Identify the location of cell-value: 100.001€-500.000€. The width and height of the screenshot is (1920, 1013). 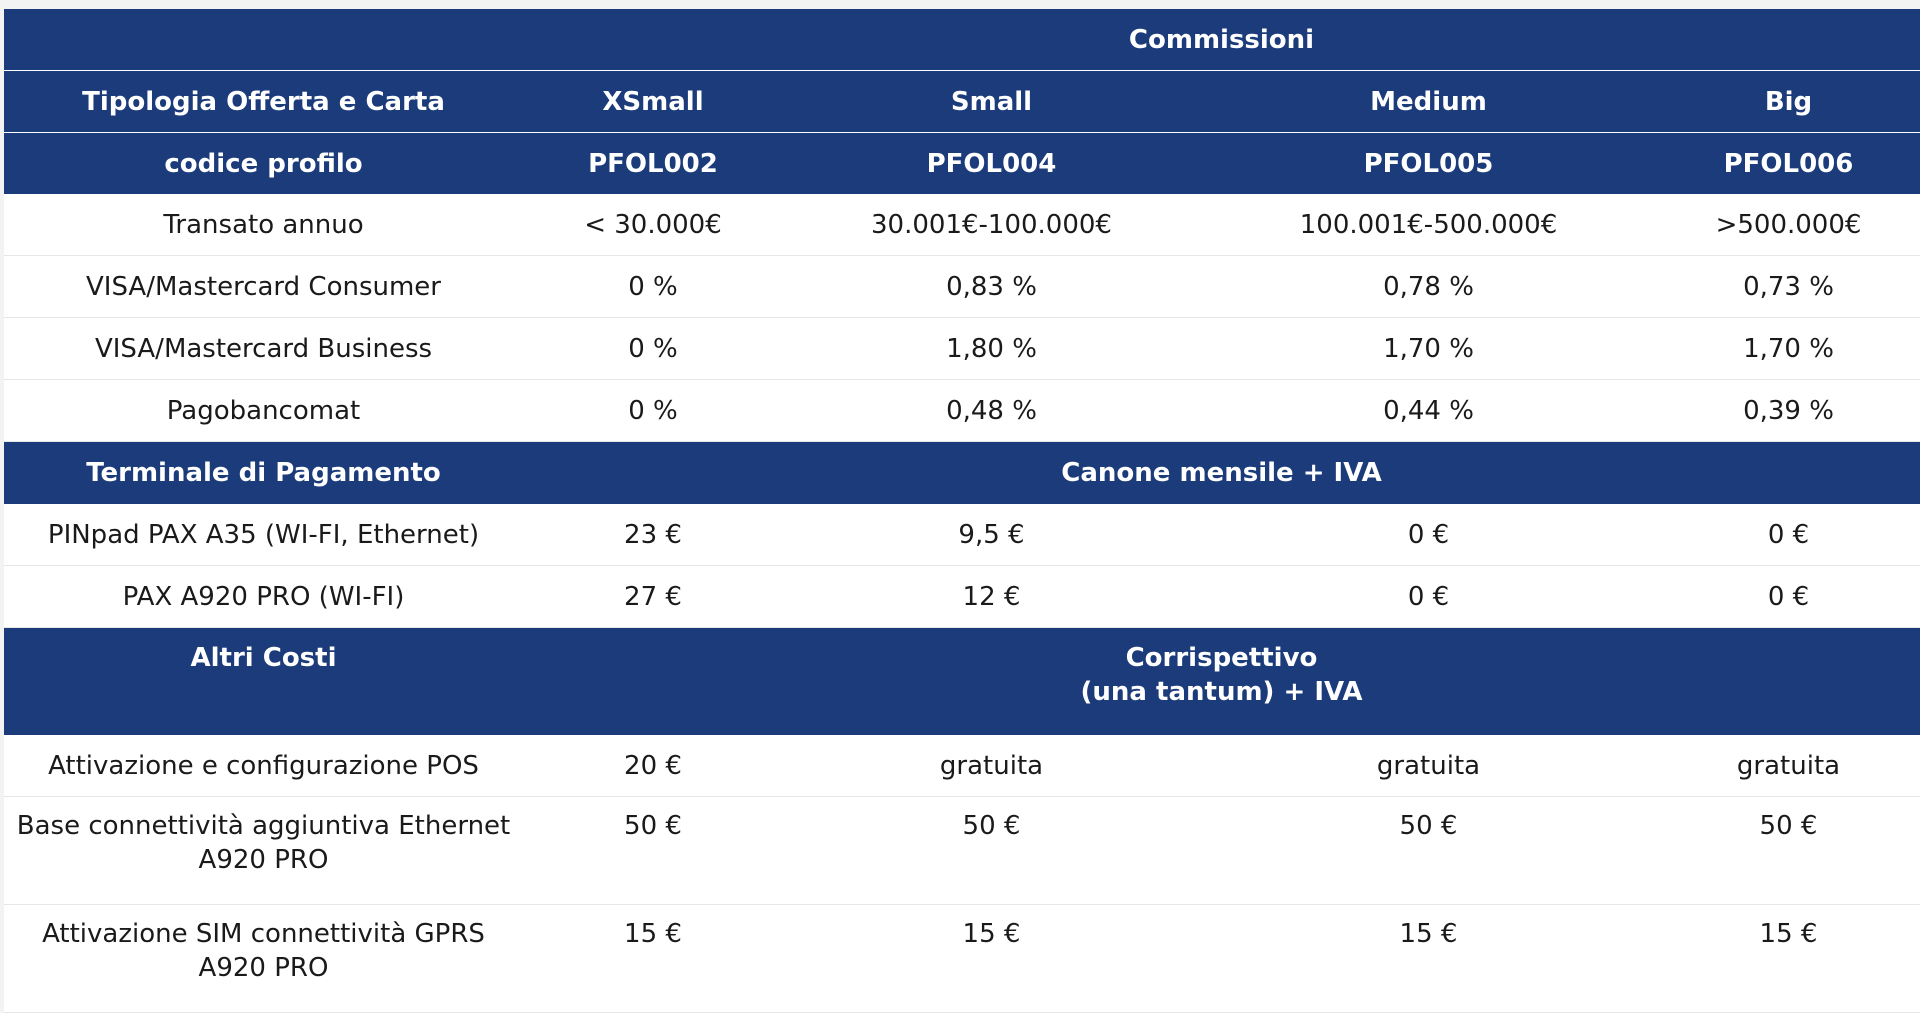
(1428, 225).